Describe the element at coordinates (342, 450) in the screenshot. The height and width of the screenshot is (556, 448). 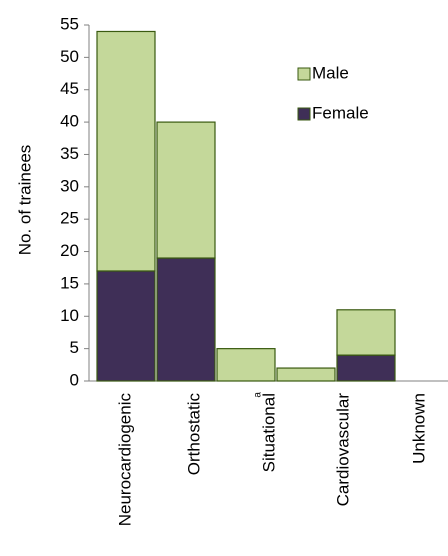
I see `category-label: Cardiovascular` at that location.